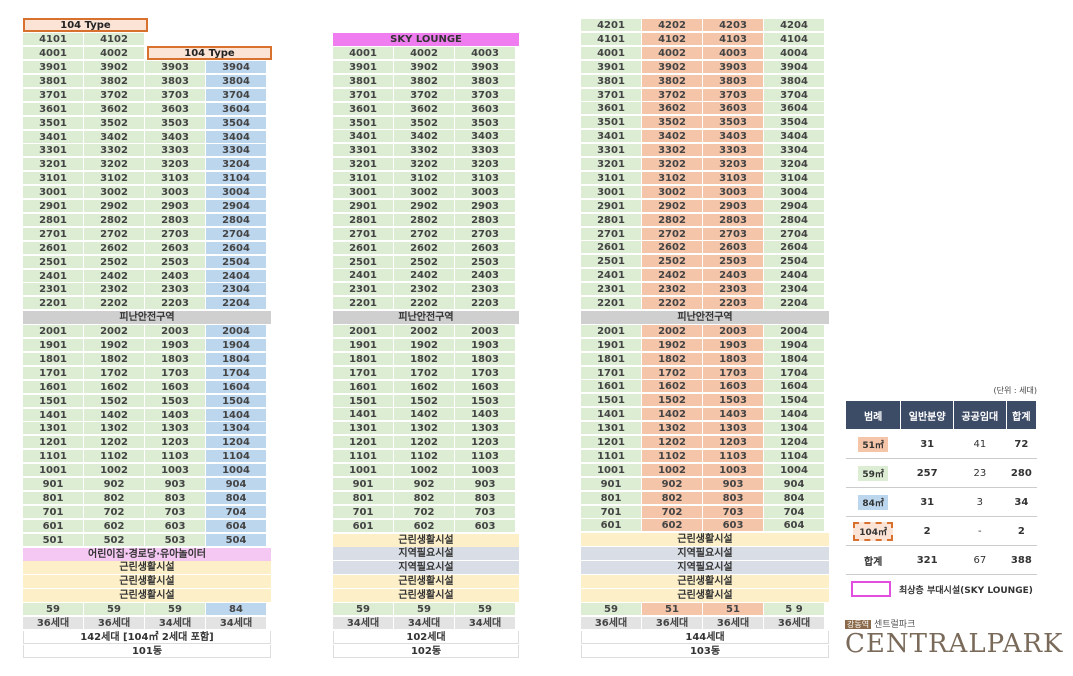 This screenshot has width=1073, height=676. Describe the element at coordinates (114, 39) in the screenshot. I see `unit-cell: 4102` at that location.